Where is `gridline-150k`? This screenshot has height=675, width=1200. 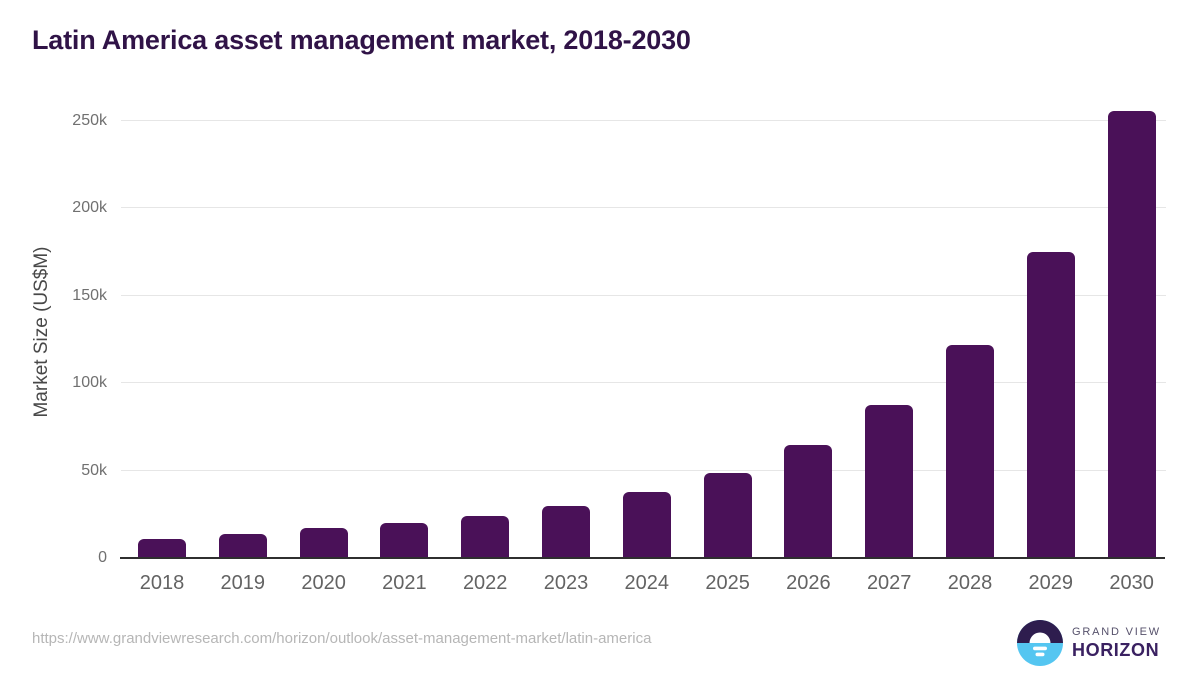 gridline-150k is located at coordinates (643, 295).